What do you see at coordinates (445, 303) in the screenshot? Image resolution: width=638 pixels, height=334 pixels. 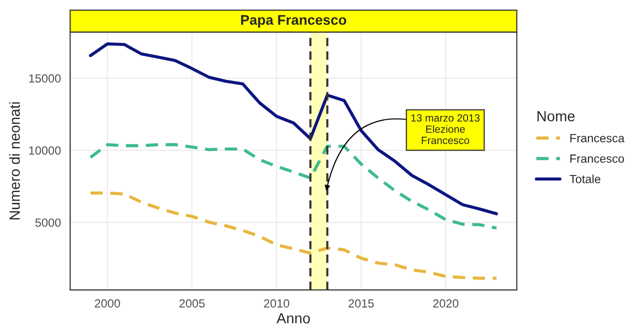 I see `x-tick-label: 2020` at bounding box center [445, 303].